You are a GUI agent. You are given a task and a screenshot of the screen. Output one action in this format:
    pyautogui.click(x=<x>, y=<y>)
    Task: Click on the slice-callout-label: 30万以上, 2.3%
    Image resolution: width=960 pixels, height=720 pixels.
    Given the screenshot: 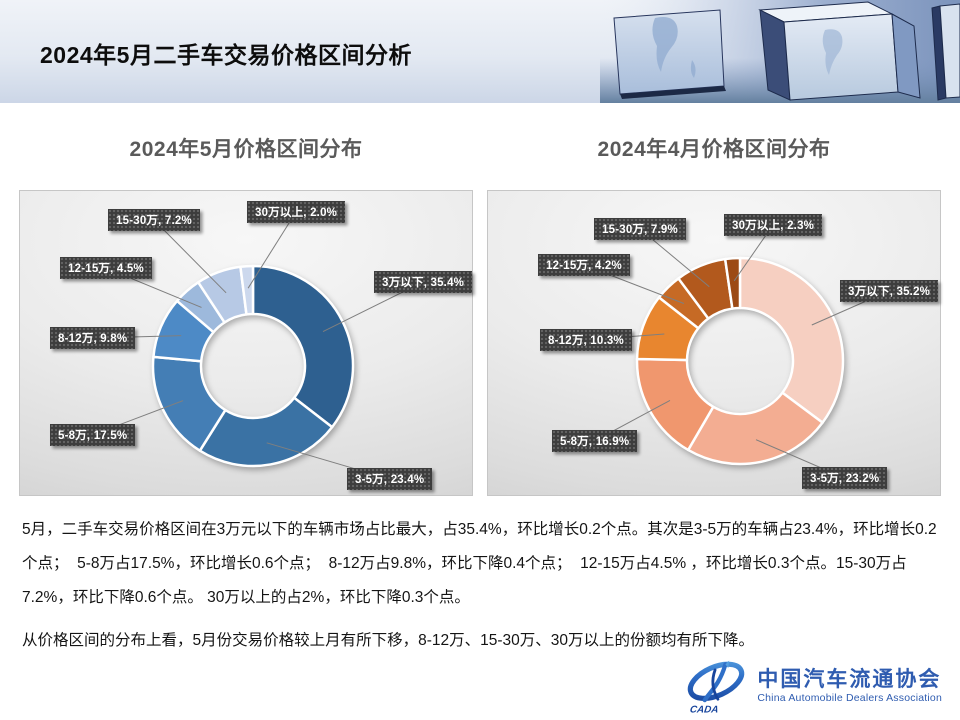 What is the action you would take?
    pyautogui.click(x=773, y=225)
    